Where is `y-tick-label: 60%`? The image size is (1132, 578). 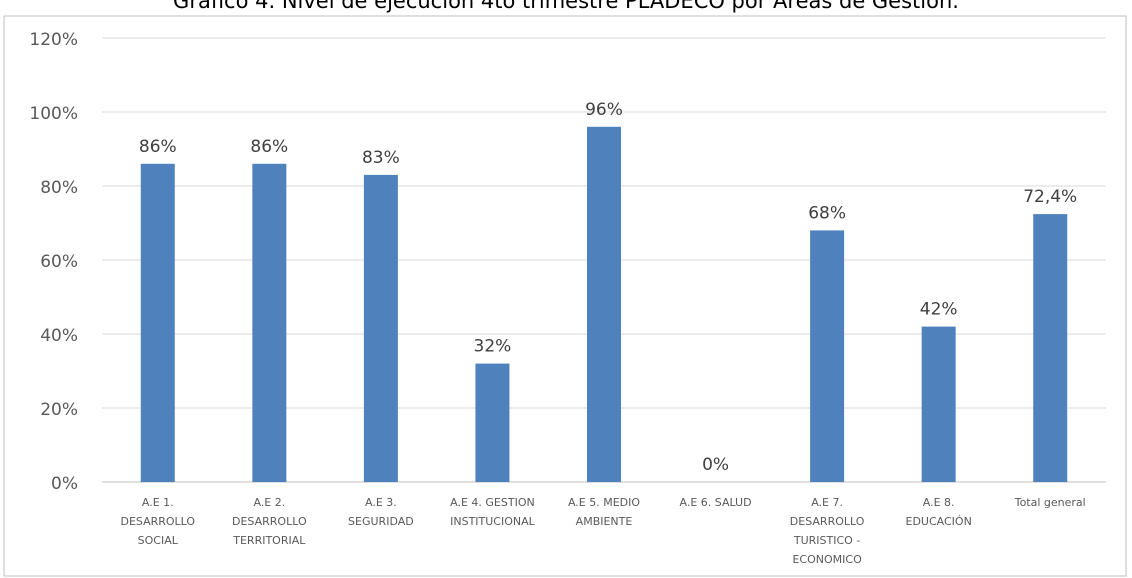
y-tick-label: 60% is located at coordinates (59, 262).